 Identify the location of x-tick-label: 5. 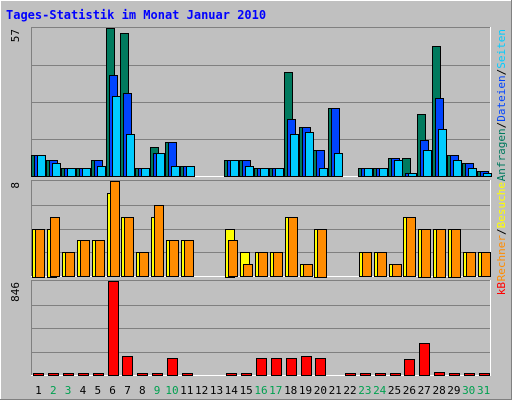
(97, 390).